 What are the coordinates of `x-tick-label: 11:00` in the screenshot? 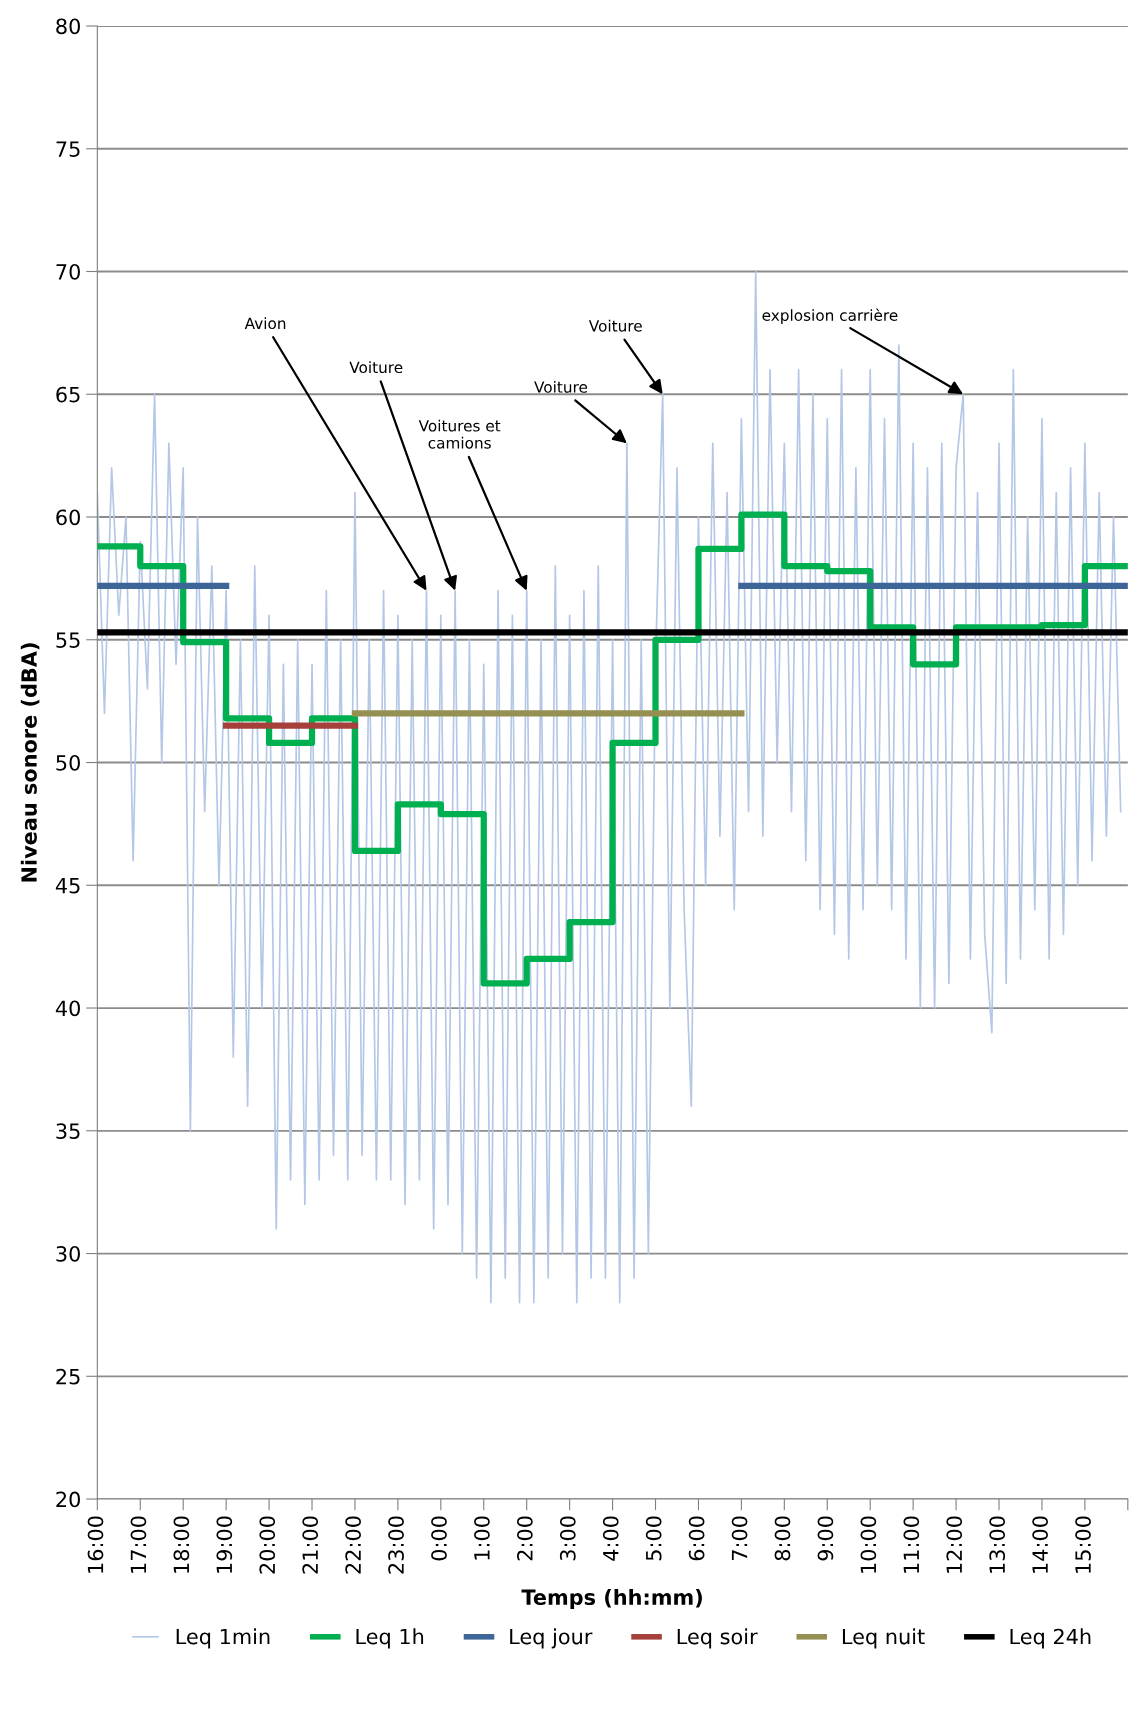 It's located at (911, 1544).